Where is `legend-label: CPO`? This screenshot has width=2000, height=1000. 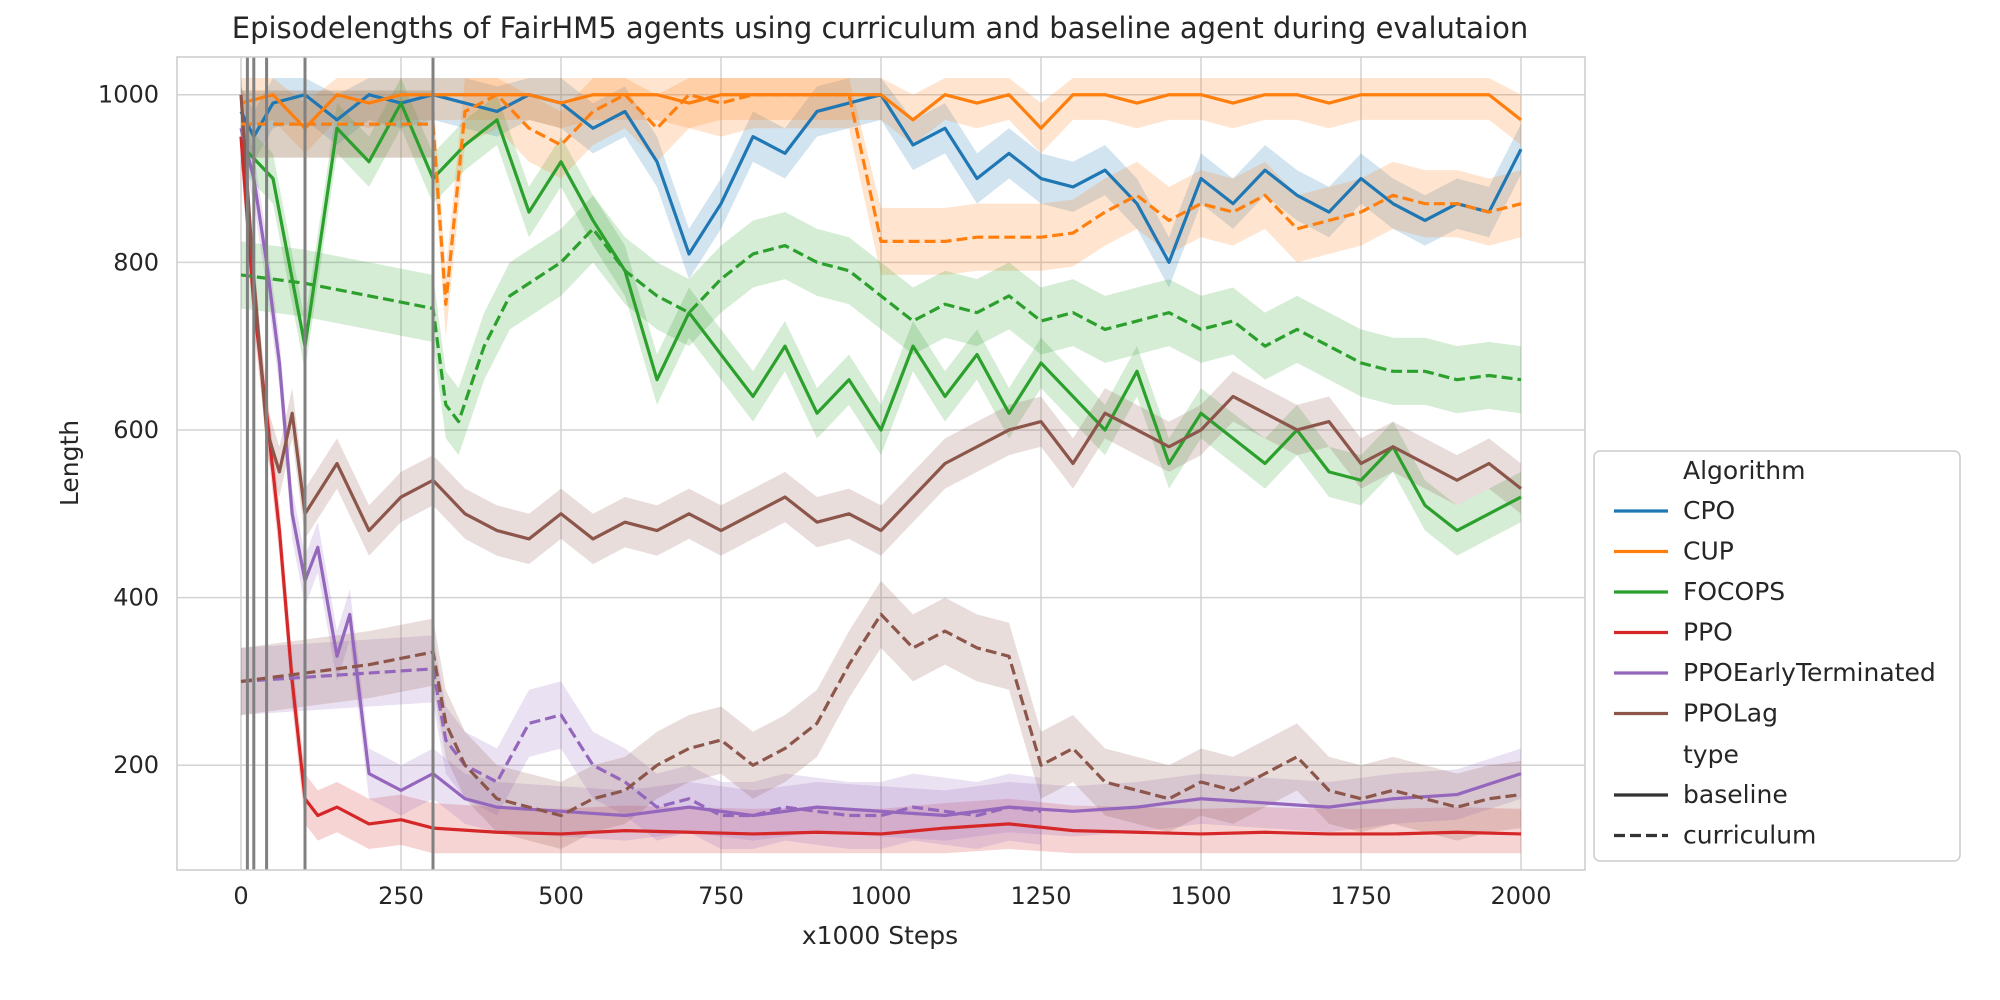 legend-label: CPO is located at coordinates (1709, 510).